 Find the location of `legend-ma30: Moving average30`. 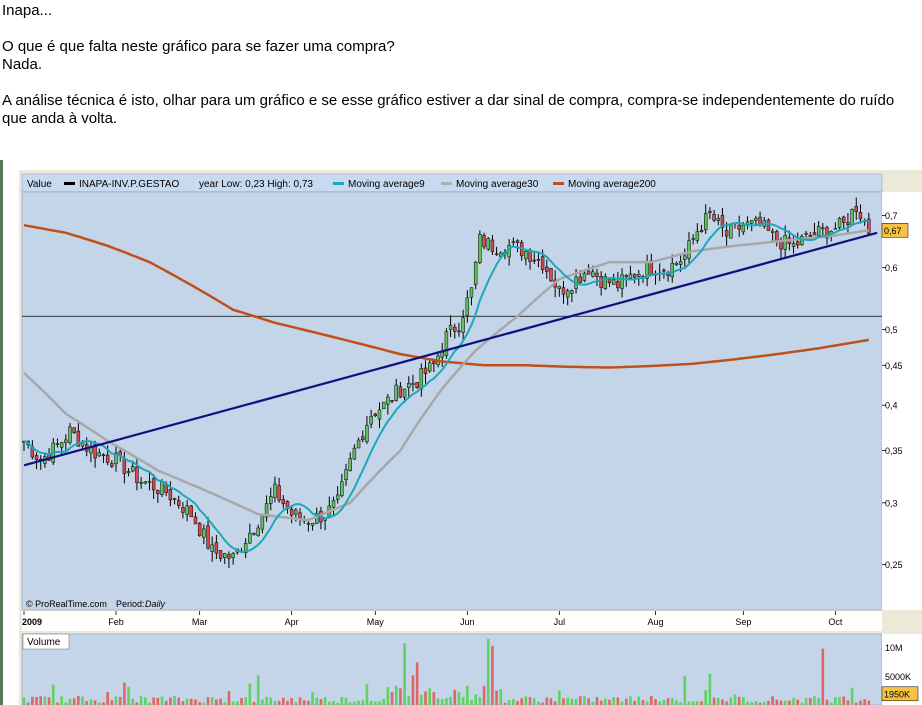

legend-ma30: Moving average30 is located at coordinates (497, 184).